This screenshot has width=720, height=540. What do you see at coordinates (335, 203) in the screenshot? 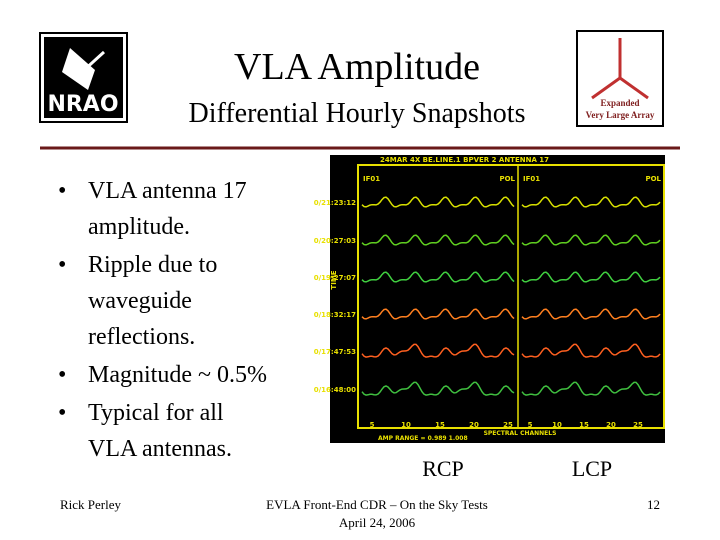
I see `time-label: 0/21:23:12` at bounding box center [335, 203].